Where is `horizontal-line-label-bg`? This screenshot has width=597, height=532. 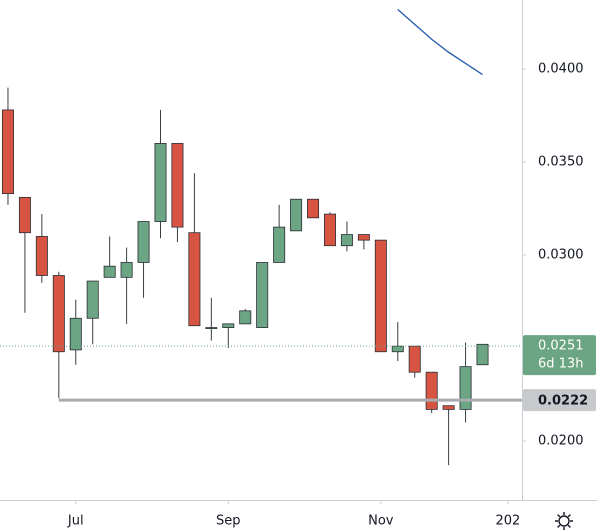
horizontal-line-label-bg is located at coordinates (559, 400).